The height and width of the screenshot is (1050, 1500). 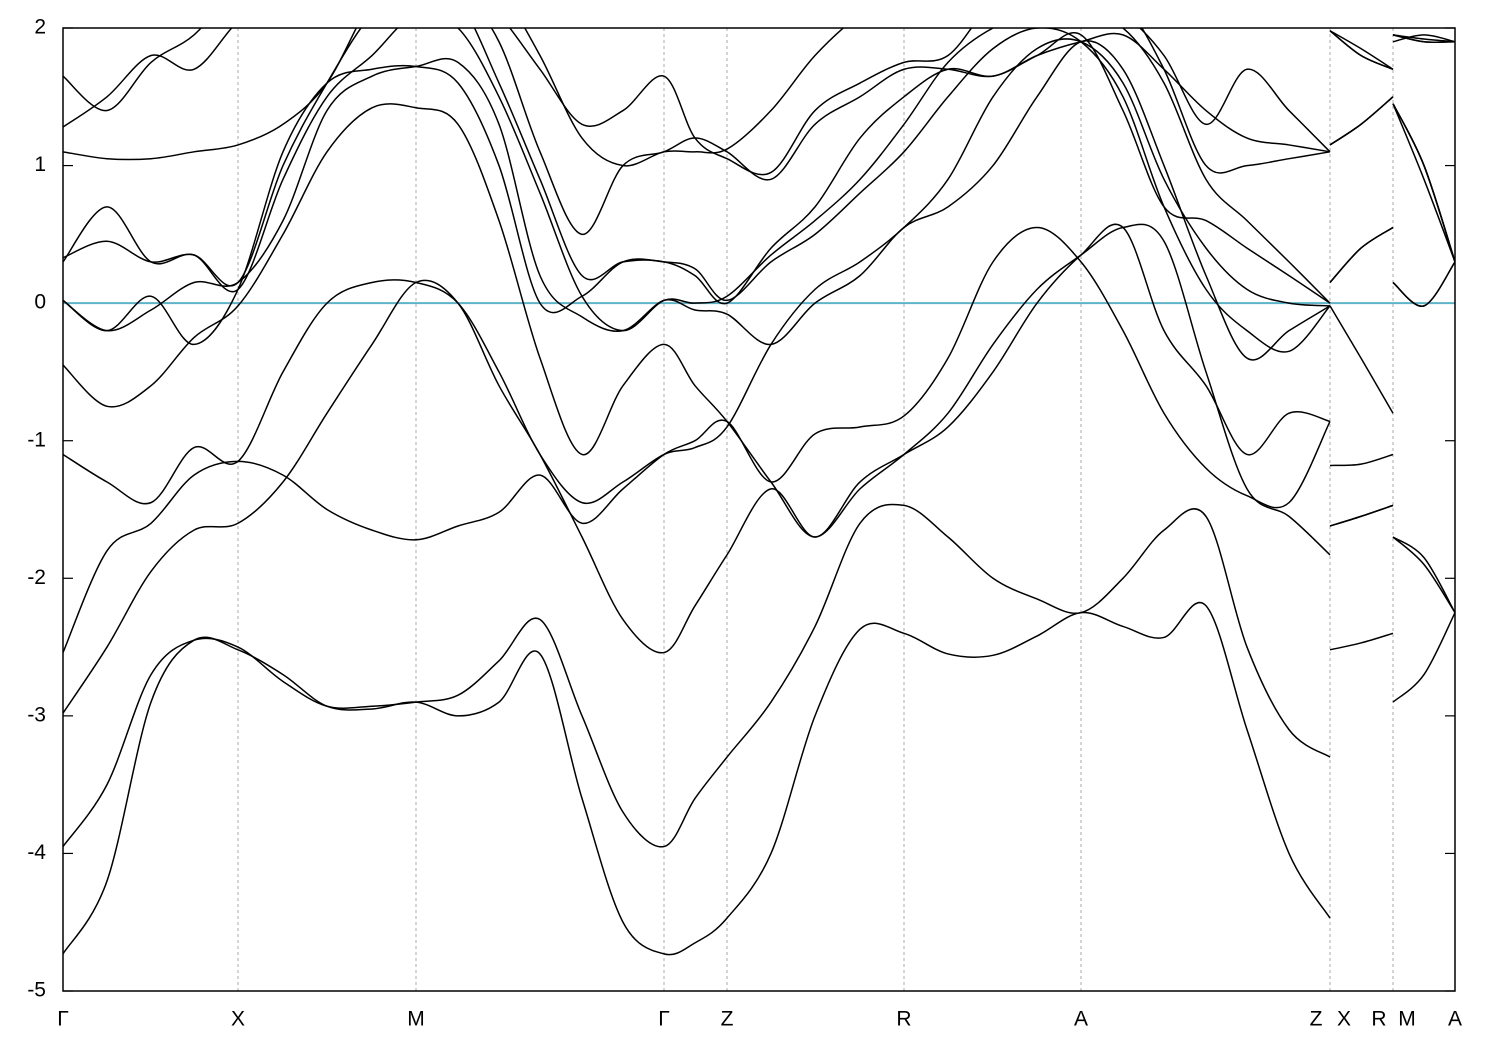 I want to click on y-tick-label: -3, so click(x=36, y=714).